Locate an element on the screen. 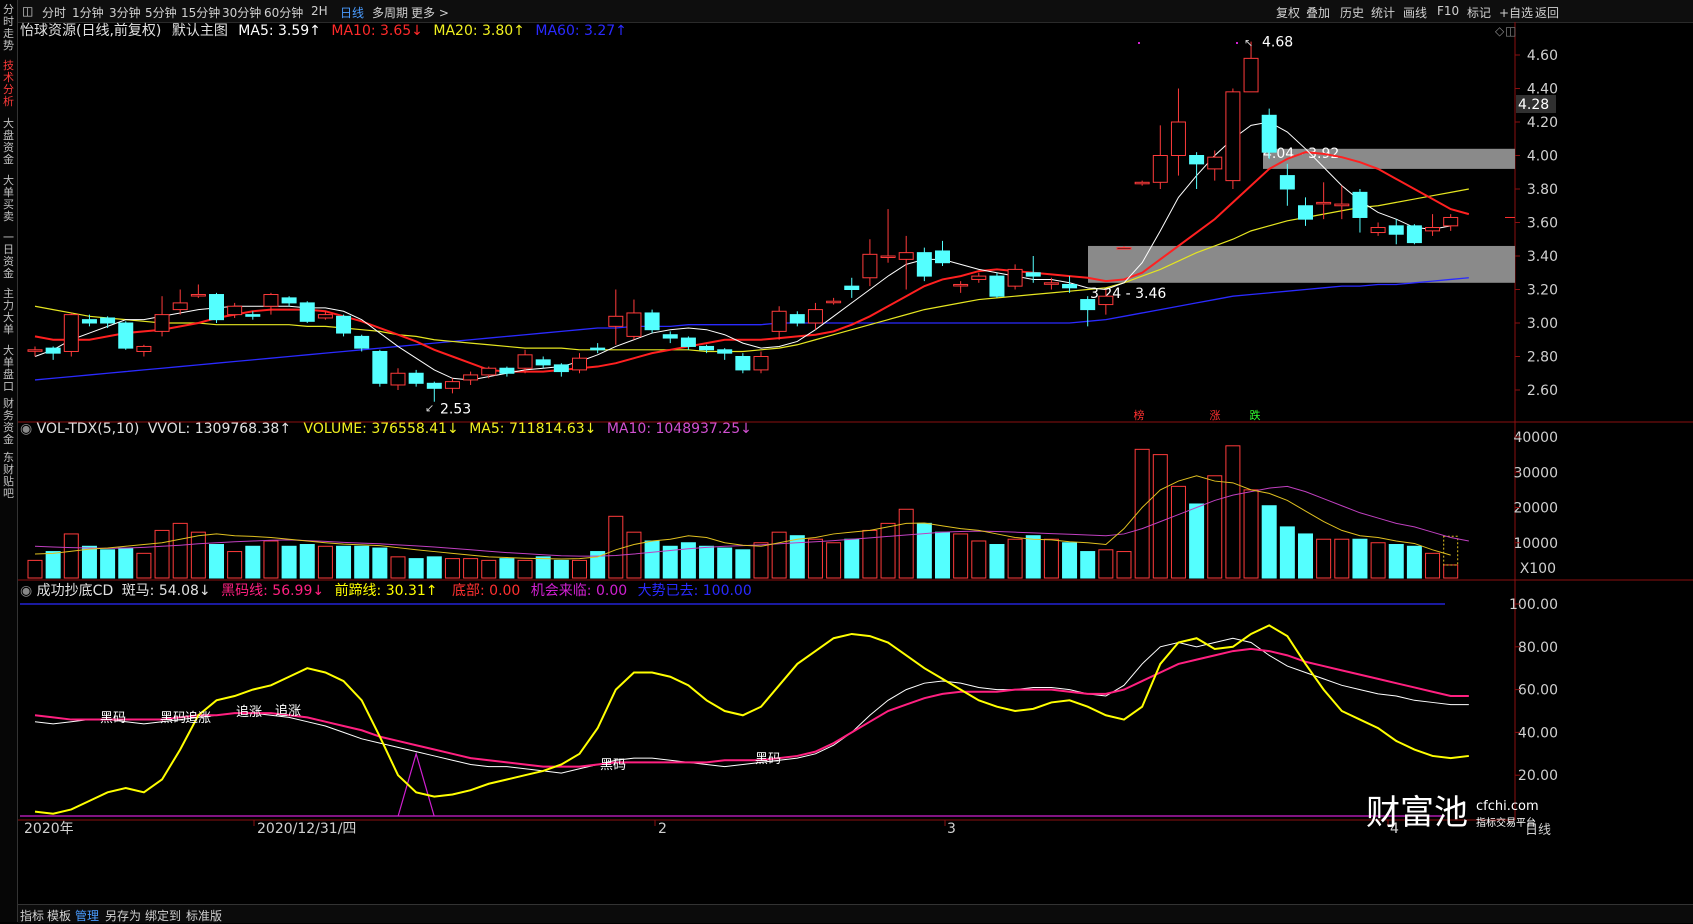  stock-title: 怡球资源(日线,前复权) is located at coordinates (91, 31).